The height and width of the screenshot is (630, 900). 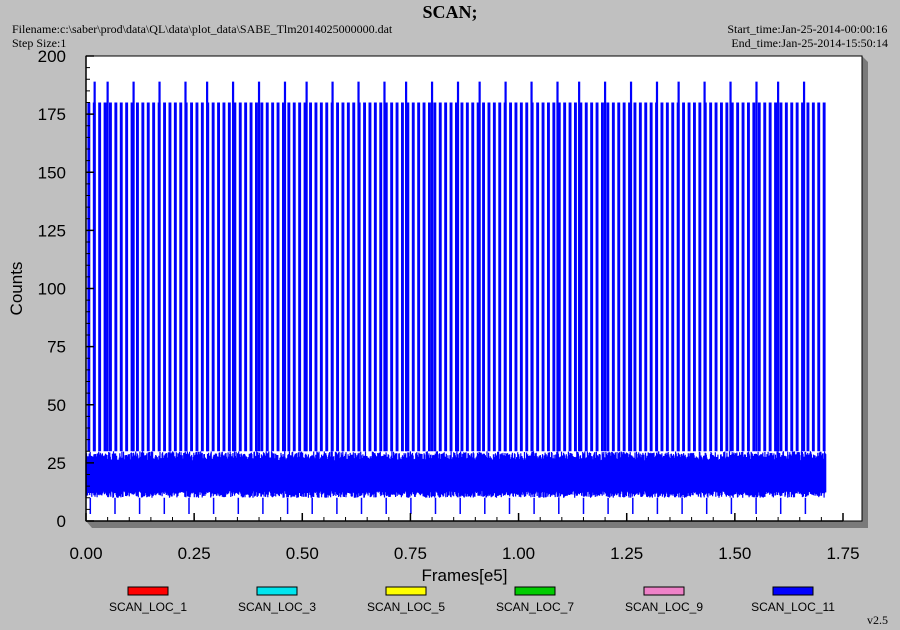 I want to click on x-tick-label: 0.50, so click(x=302, y=553).